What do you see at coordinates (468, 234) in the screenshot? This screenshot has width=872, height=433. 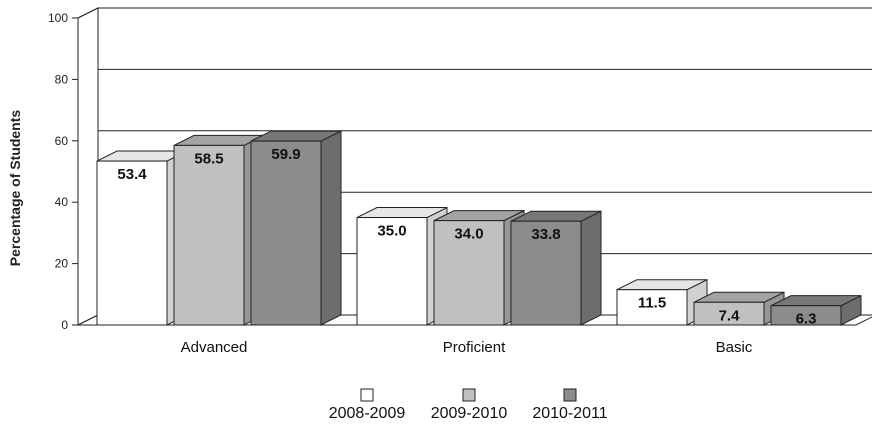 I see `data-label: 34.0` at bounding box center [468, 234].